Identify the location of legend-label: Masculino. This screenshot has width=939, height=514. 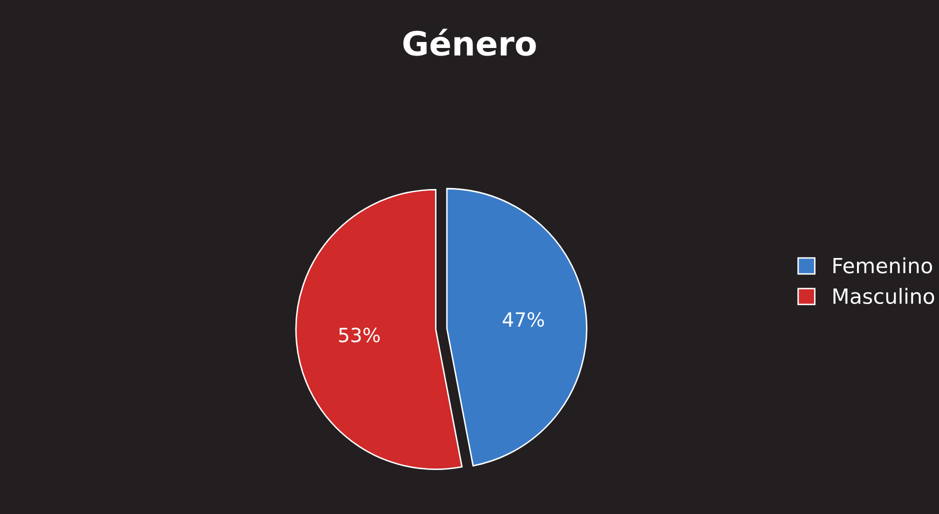
(884, 296).